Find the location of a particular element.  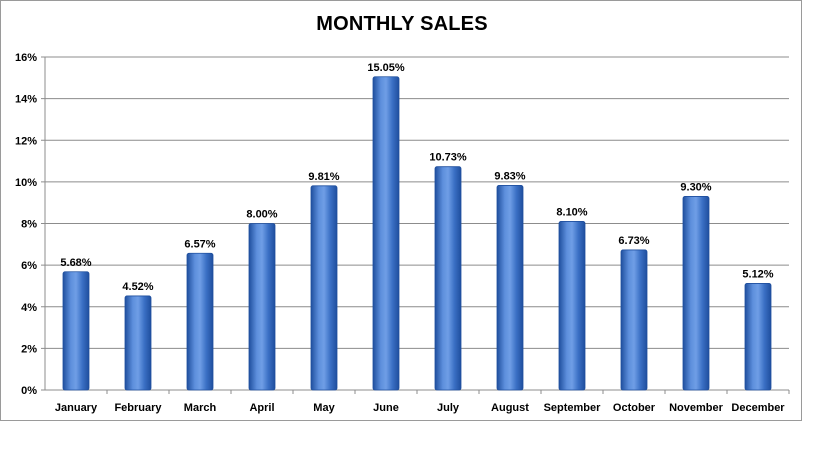

y-tick-label: 2% is located at coordinates (29, 349).